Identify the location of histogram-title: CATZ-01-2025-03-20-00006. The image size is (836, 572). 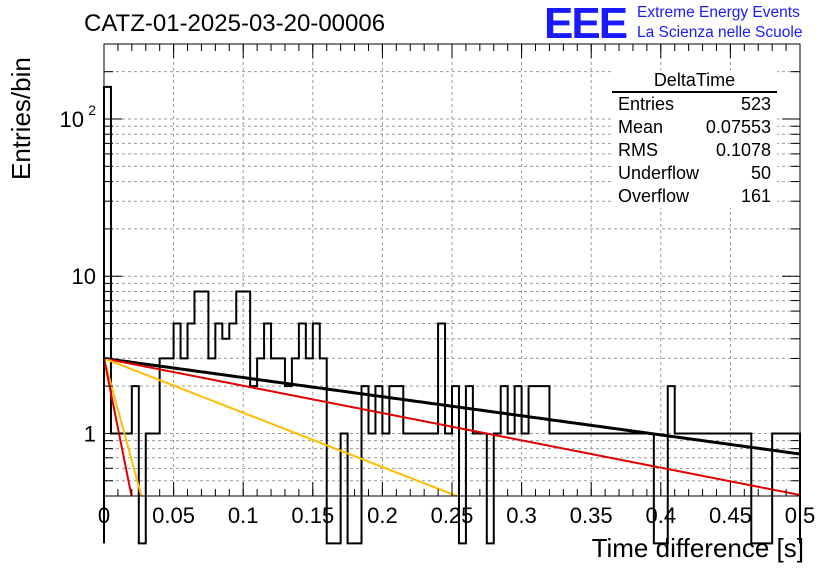
(235, 23).